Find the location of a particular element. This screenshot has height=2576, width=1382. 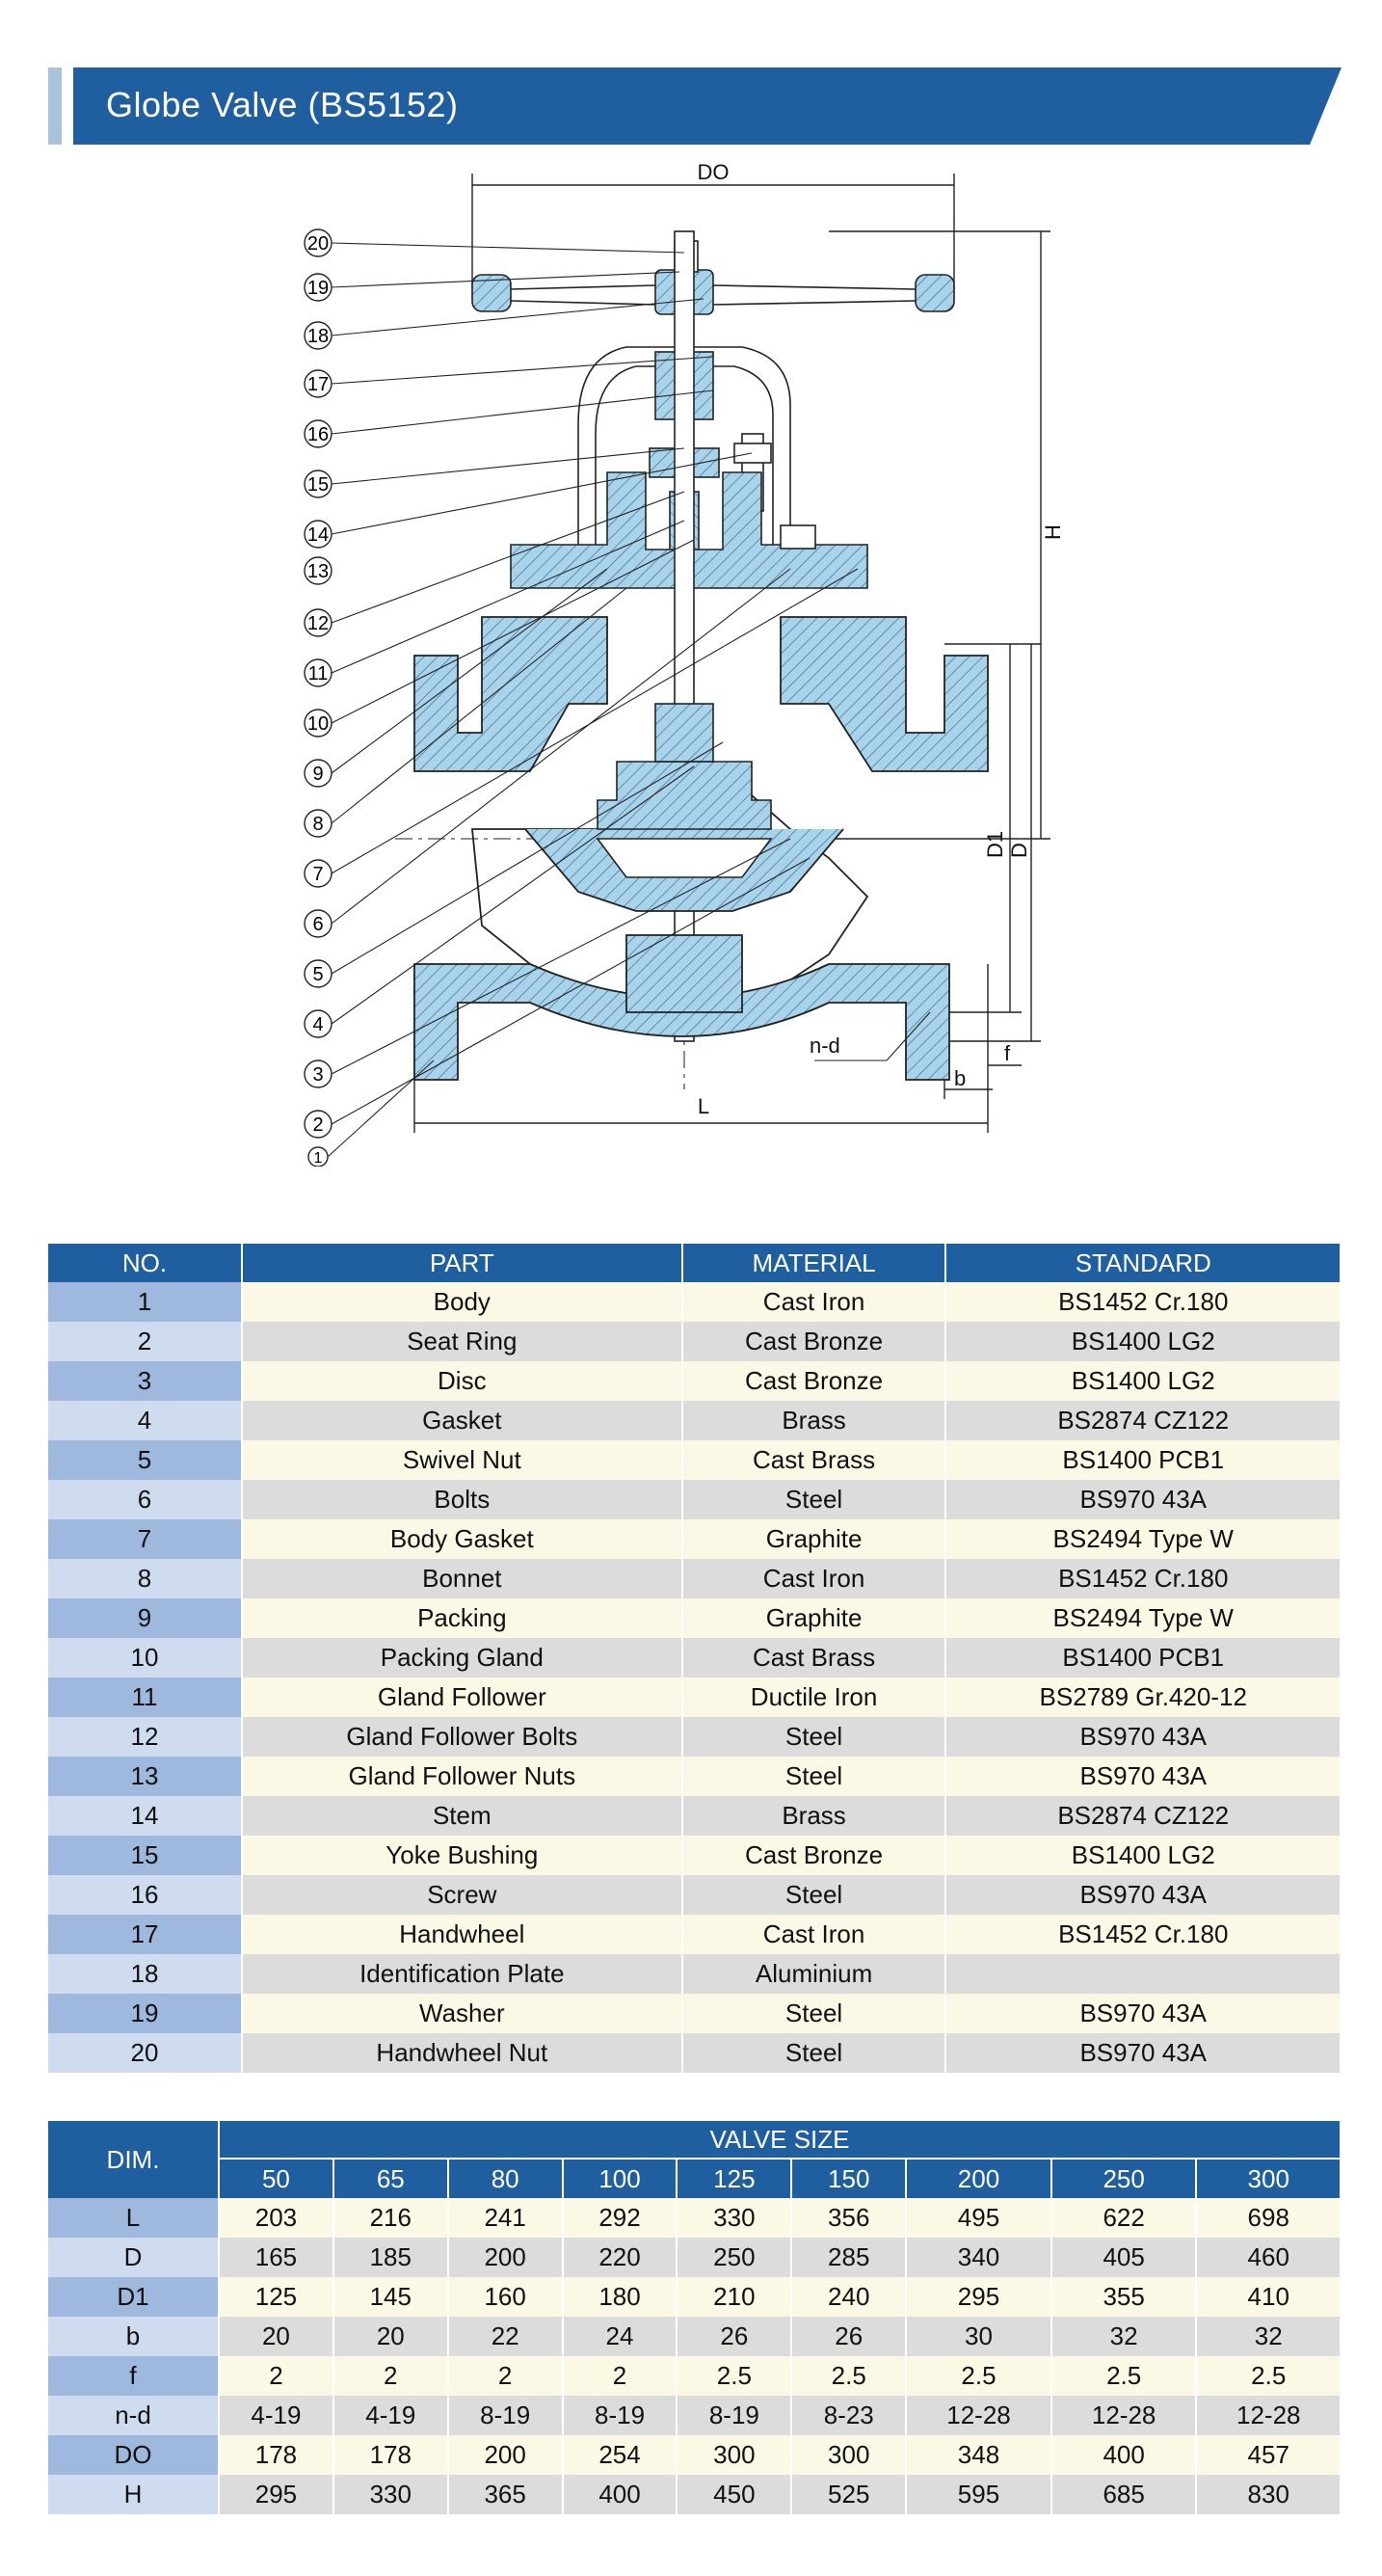

part-name-cell: Packing Gland is located at coordinates (463, 1658).